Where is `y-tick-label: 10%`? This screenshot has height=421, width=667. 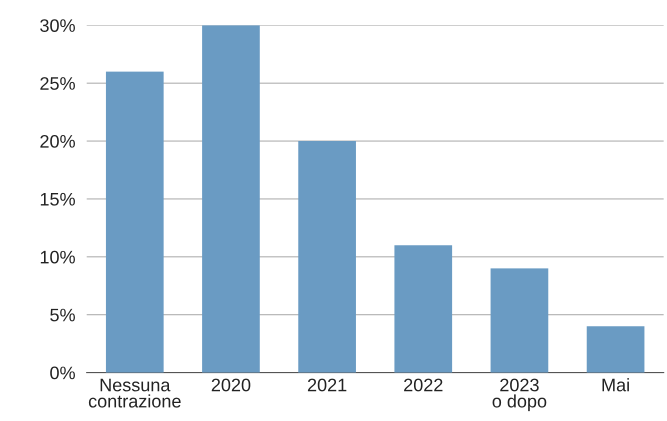
y-tick-label: 10% is located at coordinates (57, 257).